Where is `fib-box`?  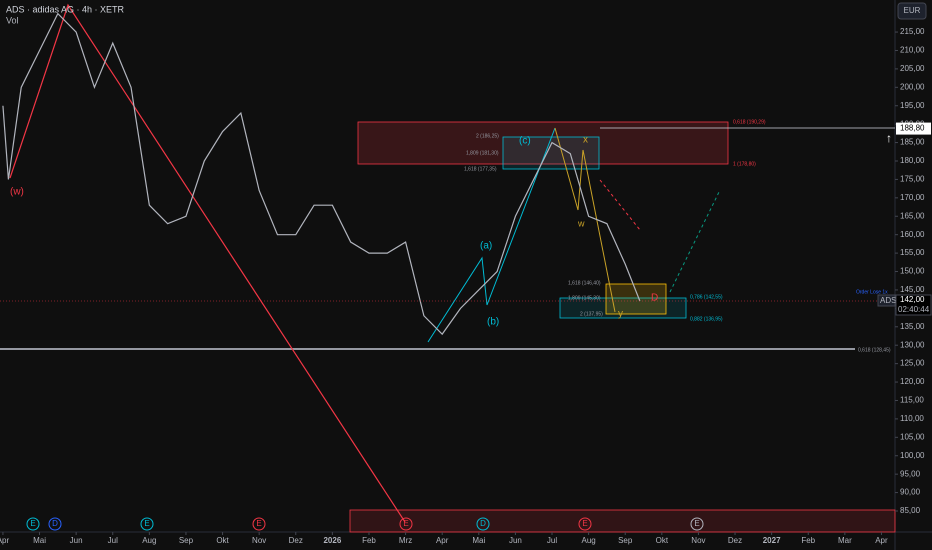
fib-box is located at coordinates (623, 308).